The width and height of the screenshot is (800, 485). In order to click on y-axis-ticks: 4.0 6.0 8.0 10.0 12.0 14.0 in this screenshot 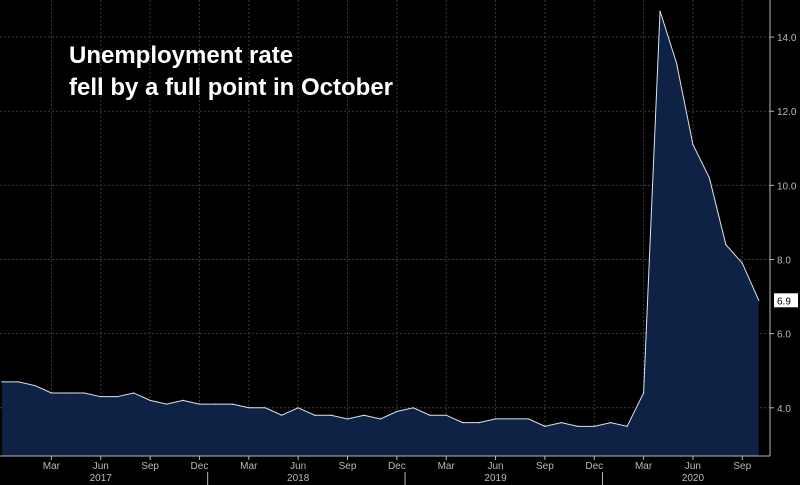, I will do `click(783, 224)`.